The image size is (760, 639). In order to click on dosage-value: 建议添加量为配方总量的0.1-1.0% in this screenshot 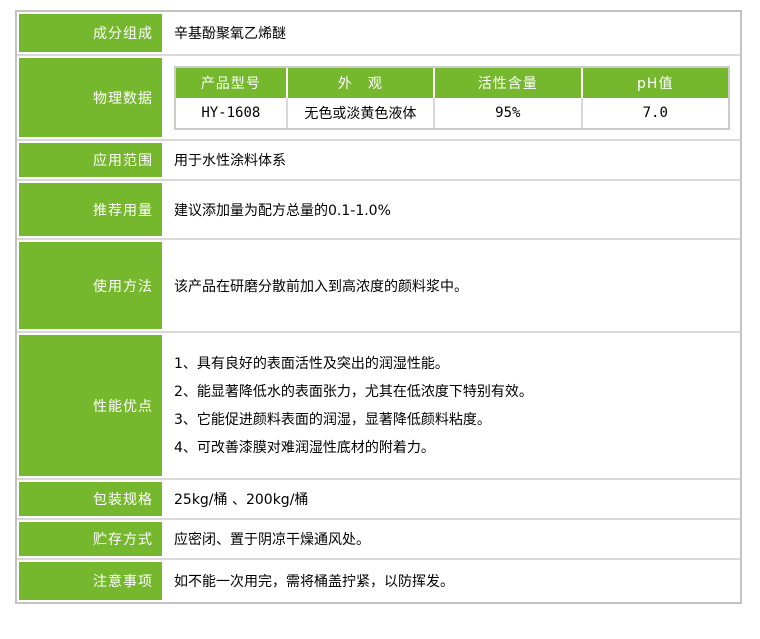, I will do `click(282, 210)`.